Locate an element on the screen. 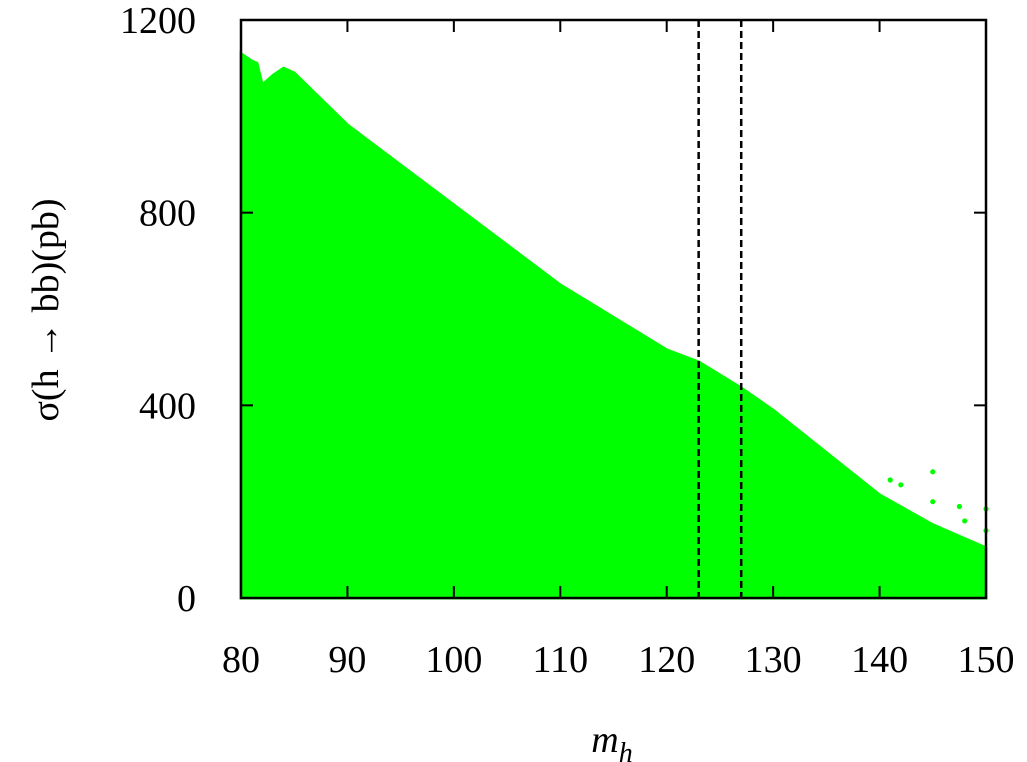 The width and height of the screenshot is (1027, 762). x-tick-label: 140 is located at coordinates (879, 660).